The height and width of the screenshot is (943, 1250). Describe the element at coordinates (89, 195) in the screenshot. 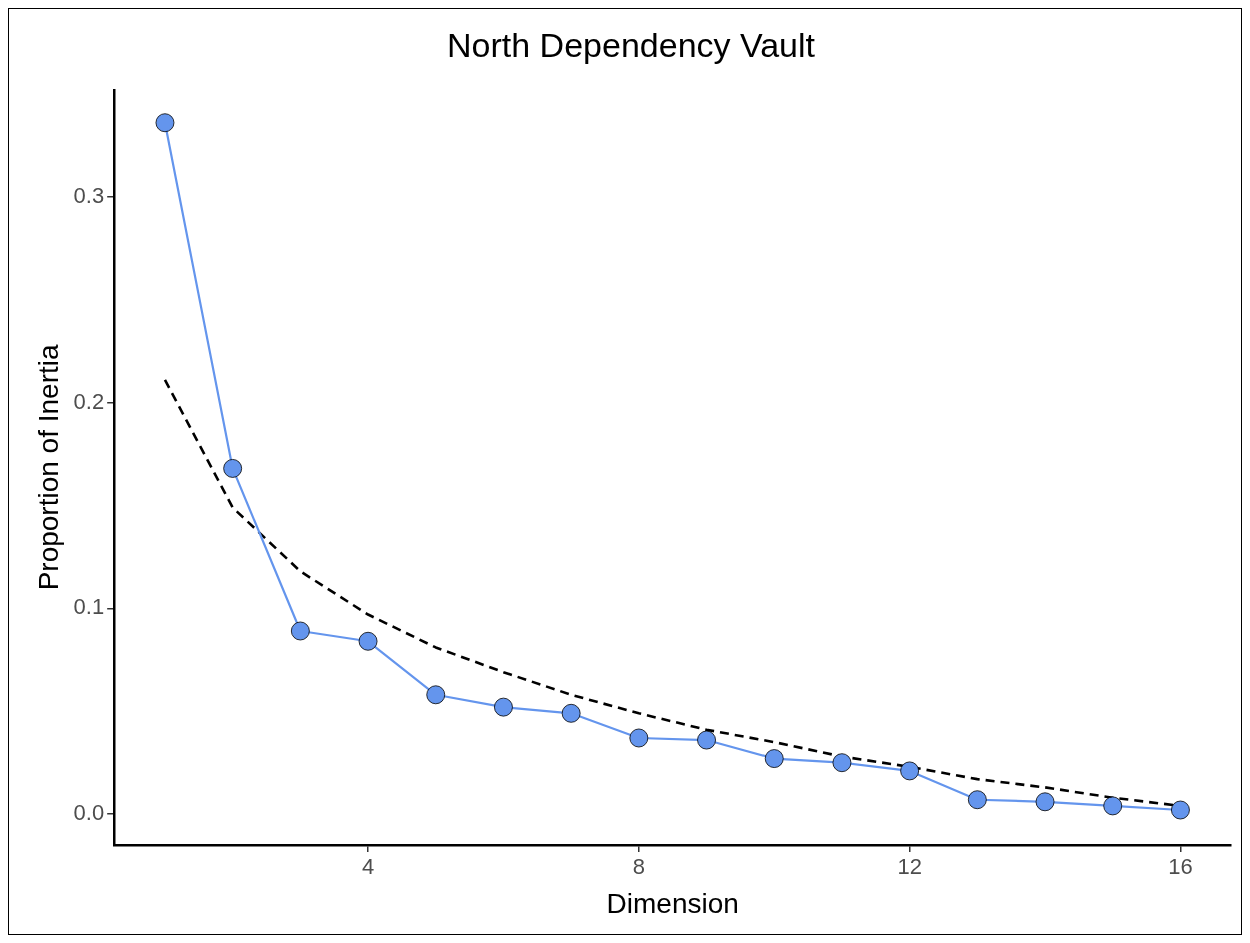

I see `y-tick-label: 0.3` at that location.